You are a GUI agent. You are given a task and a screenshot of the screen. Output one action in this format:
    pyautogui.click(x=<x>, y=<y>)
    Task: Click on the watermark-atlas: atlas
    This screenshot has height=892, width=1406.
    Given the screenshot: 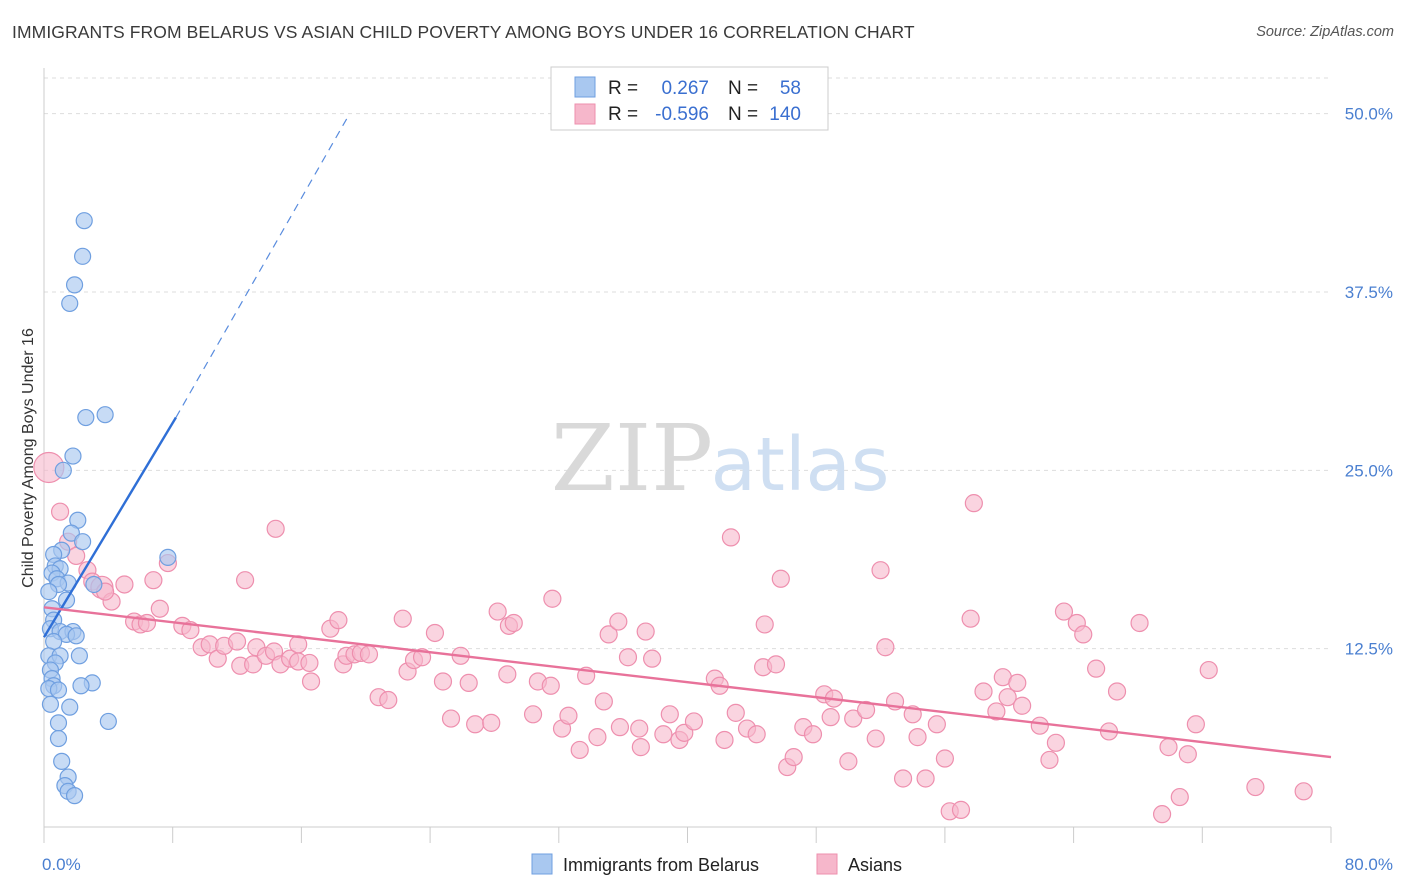 What is the action you would take?
    pyautogui.click(x=800, y=465)
    